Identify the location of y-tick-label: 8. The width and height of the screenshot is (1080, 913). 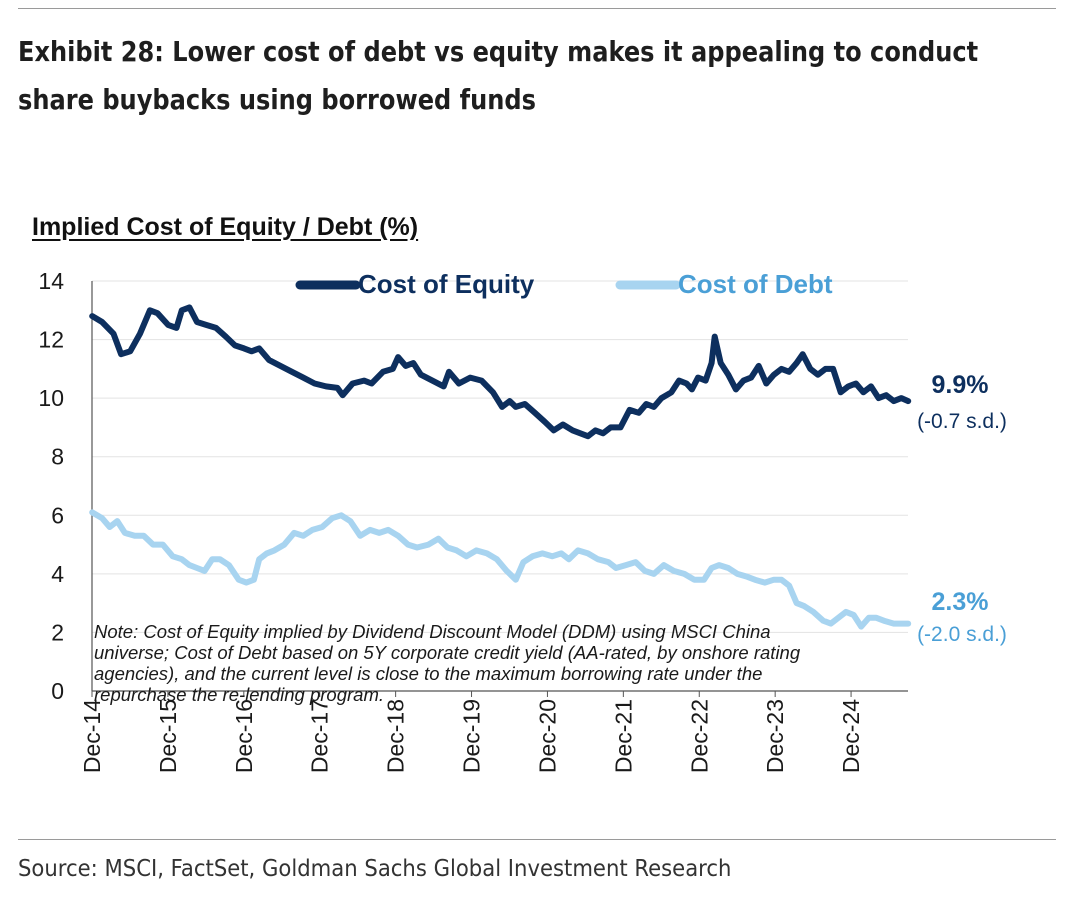
(57, 457).